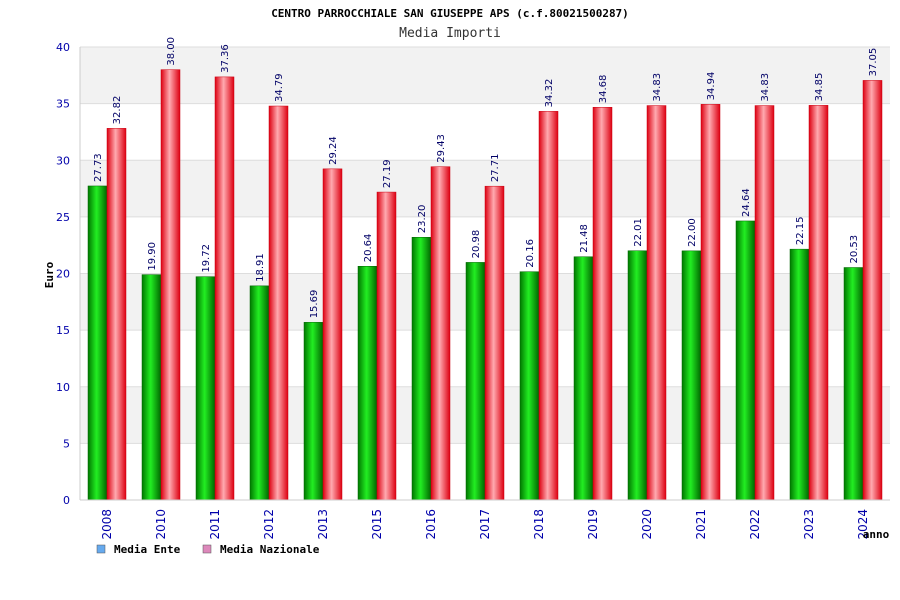 This screenshot has height=600, width=900. Describe the element at coordinates (269, 524) in the screenshot. I see `x-tick-label: 2012` at that location.